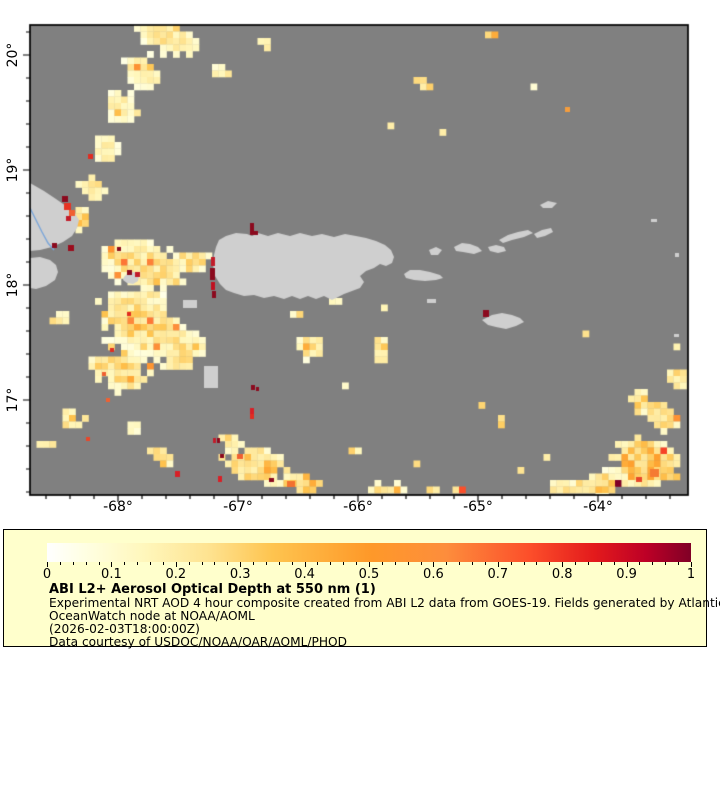 The height and width of the screenshot is (800, 720). I want to click on colorbar-tick-label: 0.2, so click(176, 574).